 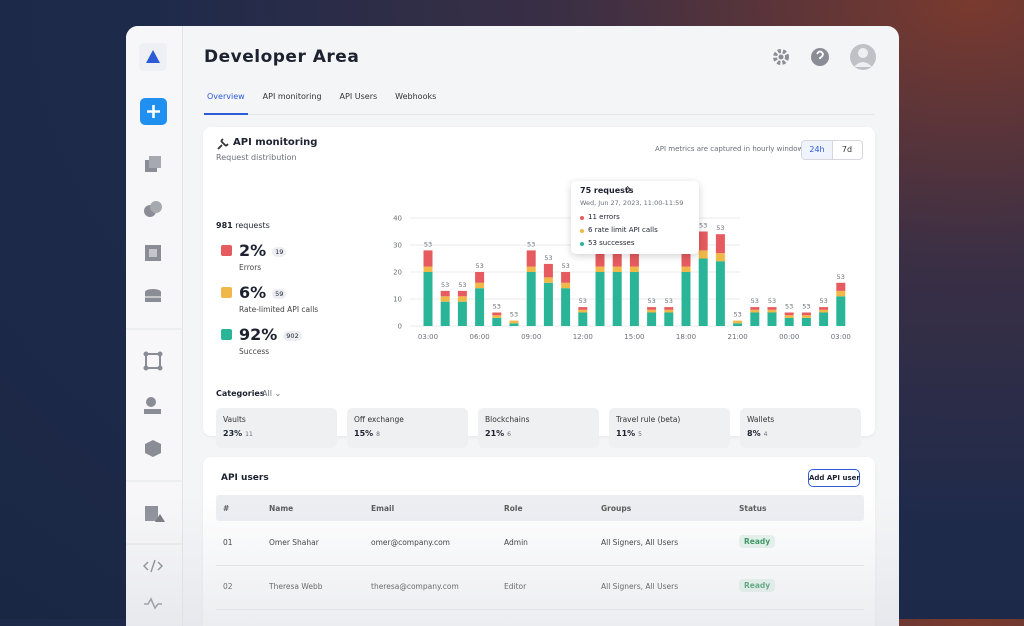 I want to click on total-label: requests, so click(x=252, y=225).